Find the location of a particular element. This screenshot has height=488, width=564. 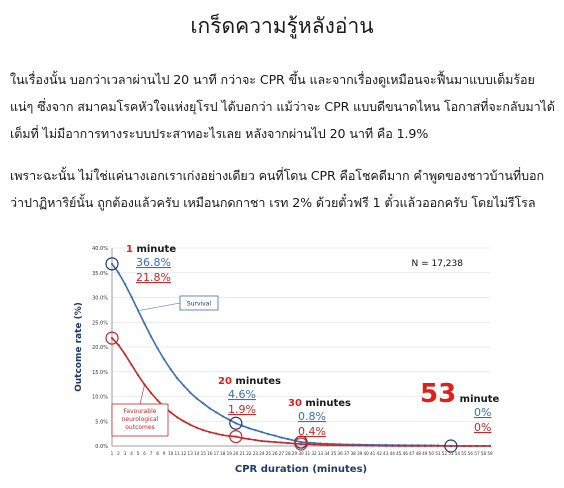

x-tick-label: 36 is located at coordinates (340, 453).